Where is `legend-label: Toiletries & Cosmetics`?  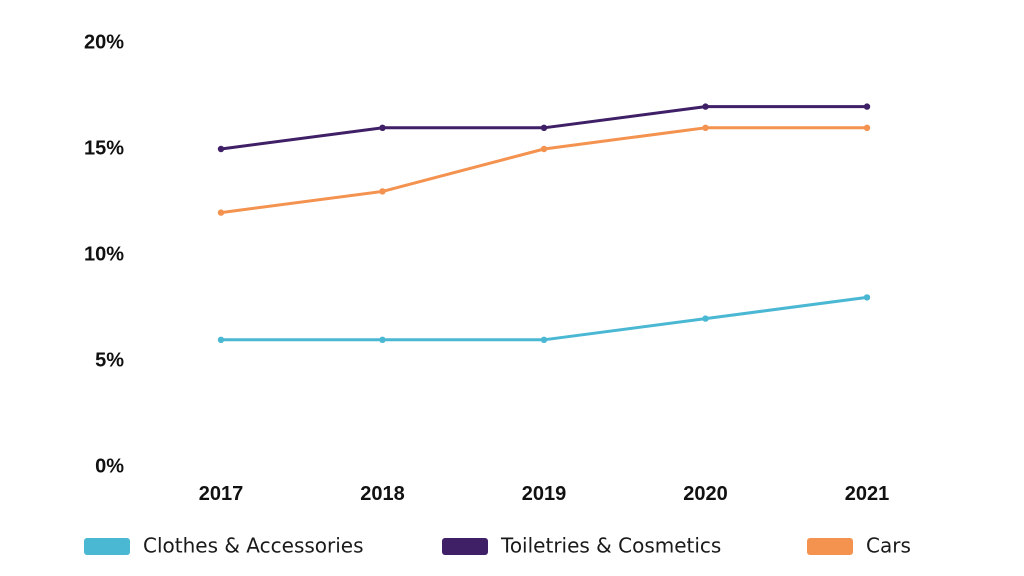
legend-label: Toiletries & Cosmetics is located at coordinates (610, 546).